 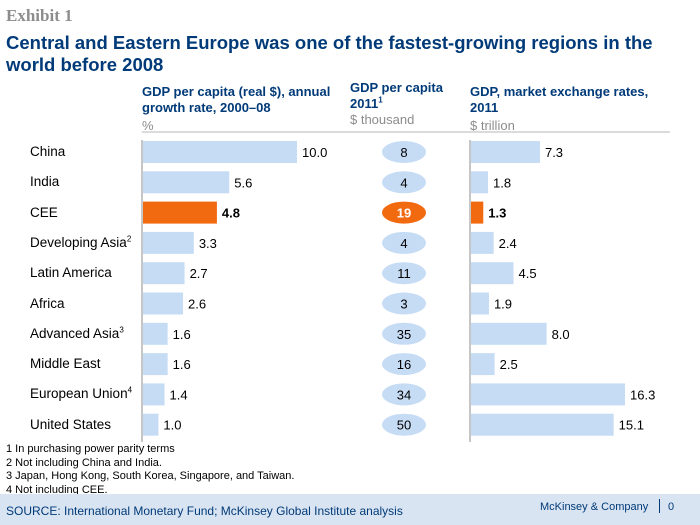 I want to click on growth-value-africa: 2.6, so click(x=197, y=304).